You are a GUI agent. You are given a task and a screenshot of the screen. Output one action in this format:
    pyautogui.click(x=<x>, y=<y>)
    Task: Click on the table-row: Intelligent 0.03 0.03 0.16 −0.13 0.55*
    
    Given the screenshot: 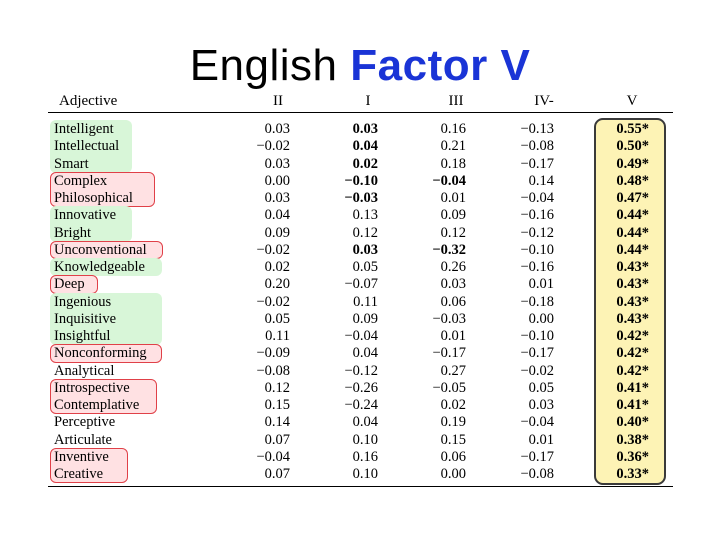 What is the action you would take?
    pyautogui.click(x=360, y=129)
    